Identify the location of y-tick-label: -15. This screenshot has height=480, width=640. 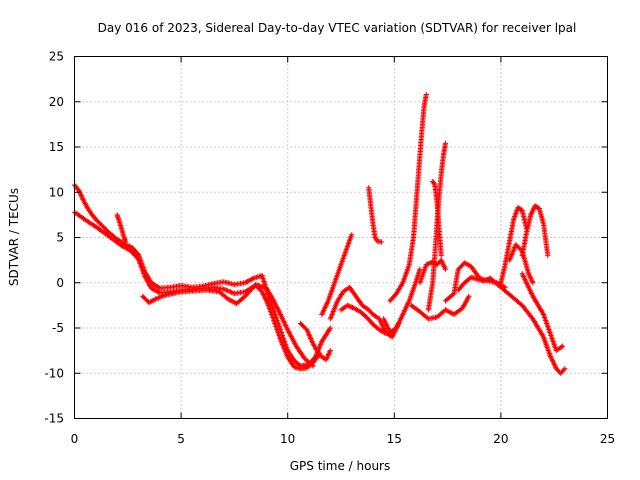
(54, 419).